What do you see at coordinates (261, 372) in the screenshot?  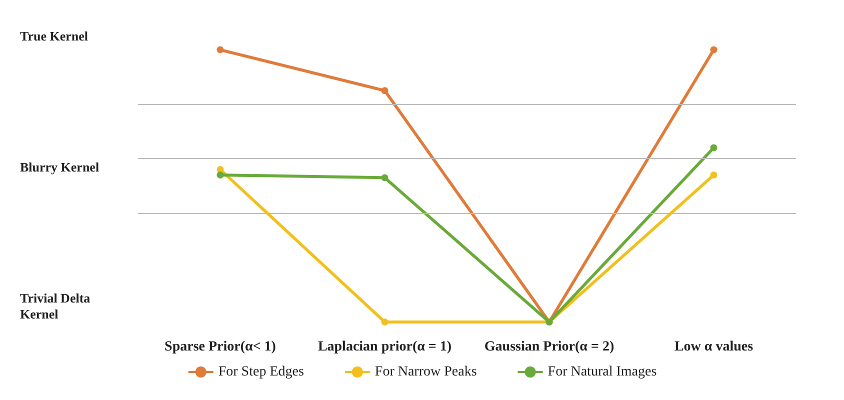 I see `legend-label: For Step Edges` at bounding box center [261, 372].